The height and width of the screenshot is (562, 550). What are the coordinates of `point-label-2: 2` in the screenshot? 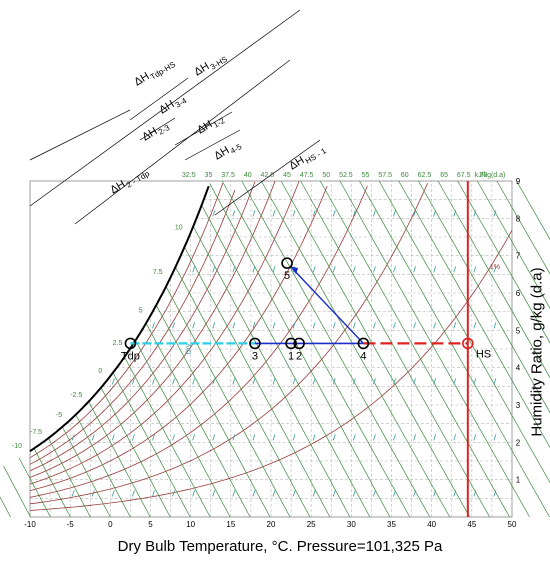 It's located at (299, 356).